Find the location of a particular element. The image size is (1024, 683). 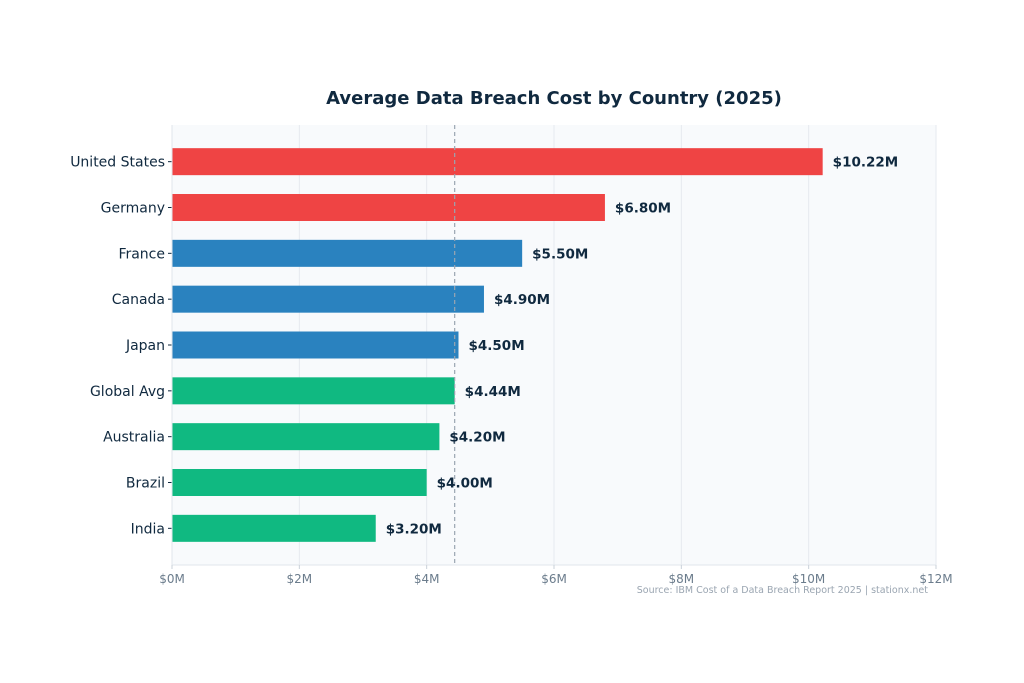

category-label: Germany is located at coordinates (133, 209).